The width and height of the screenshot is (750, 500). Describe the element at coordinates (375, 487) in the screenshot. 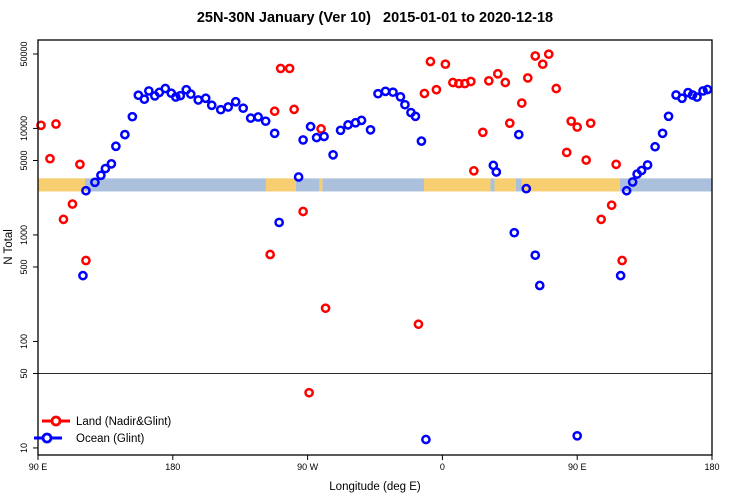

I see `x-axis-title: Longitude (deg E)` at that location.